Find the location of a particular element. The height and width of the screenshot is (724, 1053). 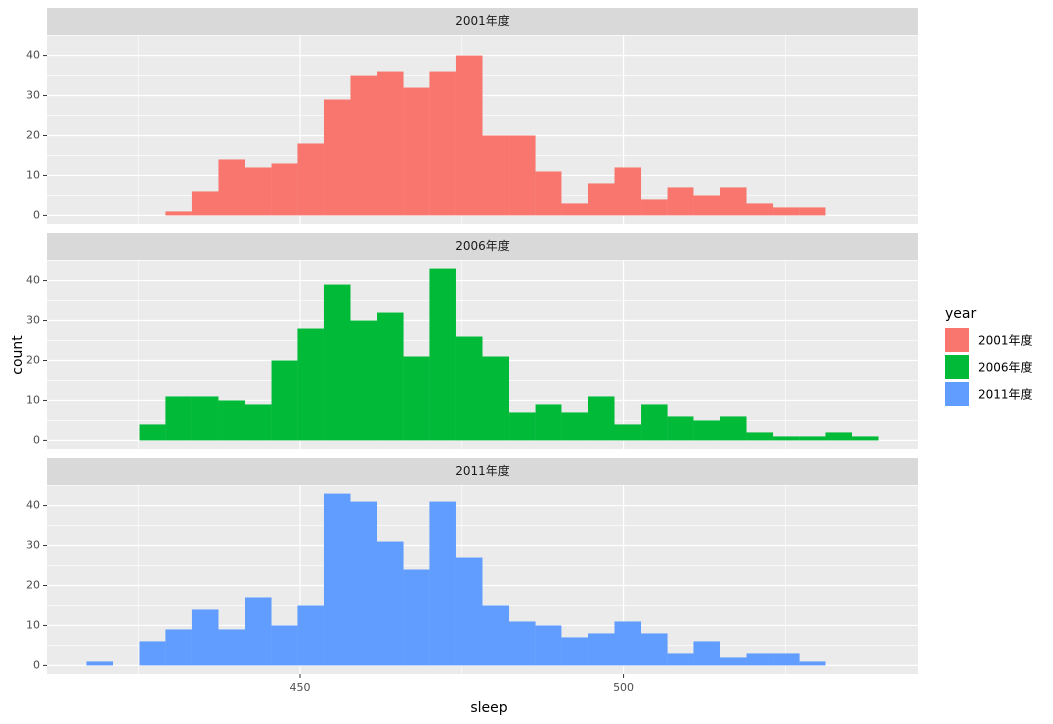

strip-label: 2001年度 is located at coordinates (482, 20).